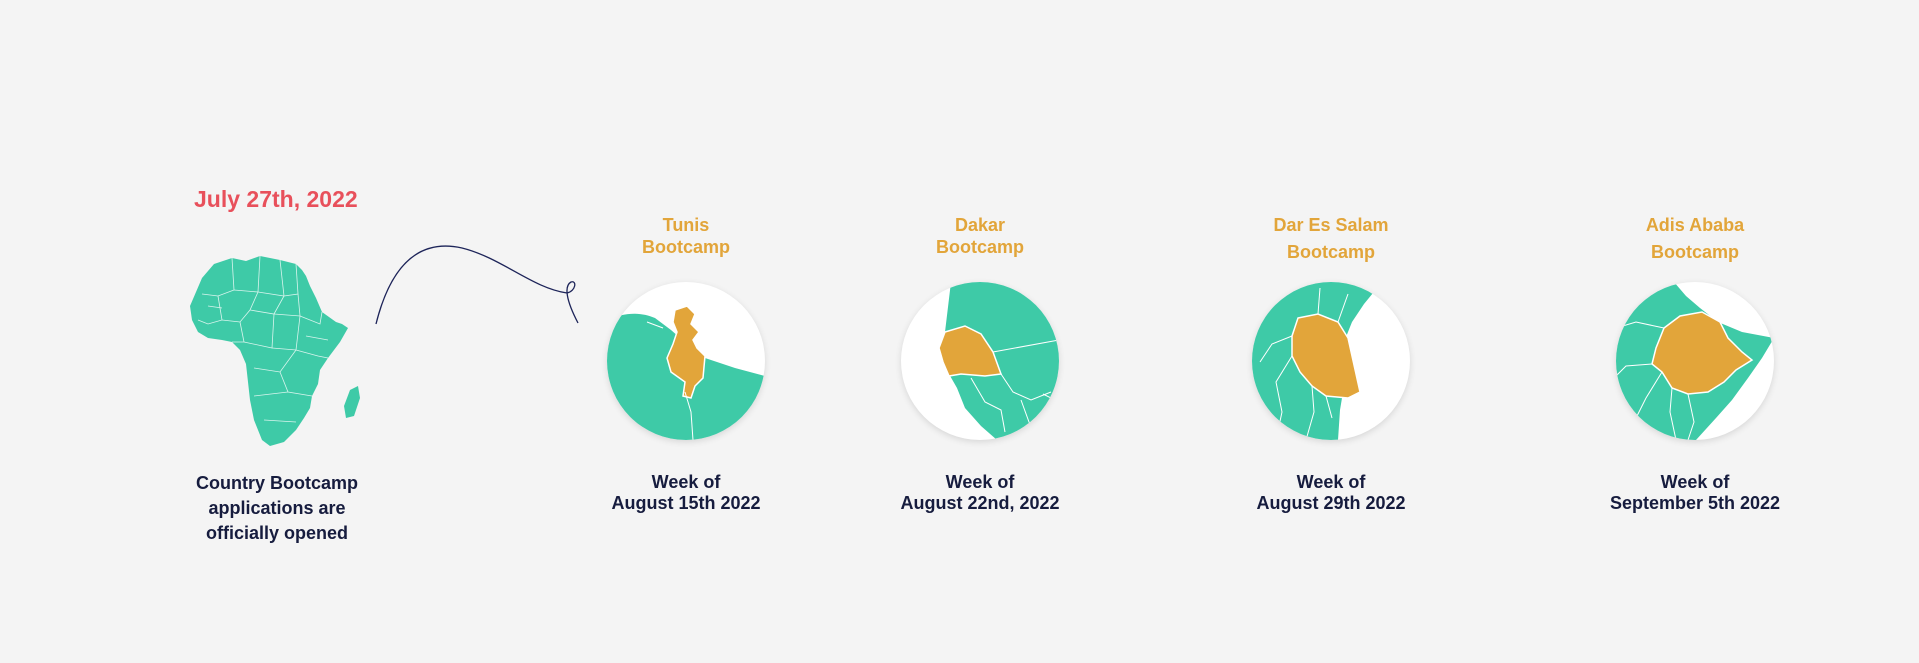  Describe the element at coordinates (276, 199) in the screenshot. I see `announcement-date: July 27th, 2022` at that location.